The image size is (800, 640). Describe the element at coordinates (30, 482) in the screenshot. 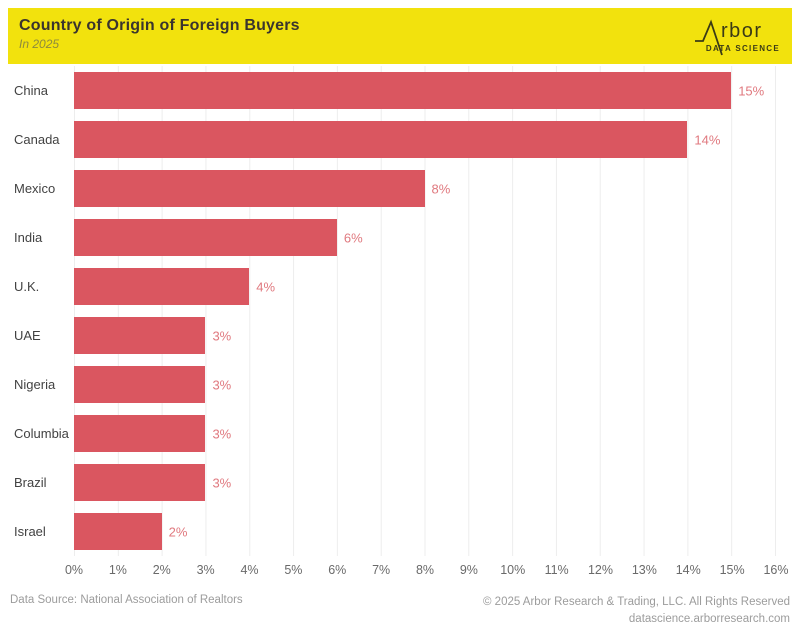

I see `category-label: Brazil` at that location.